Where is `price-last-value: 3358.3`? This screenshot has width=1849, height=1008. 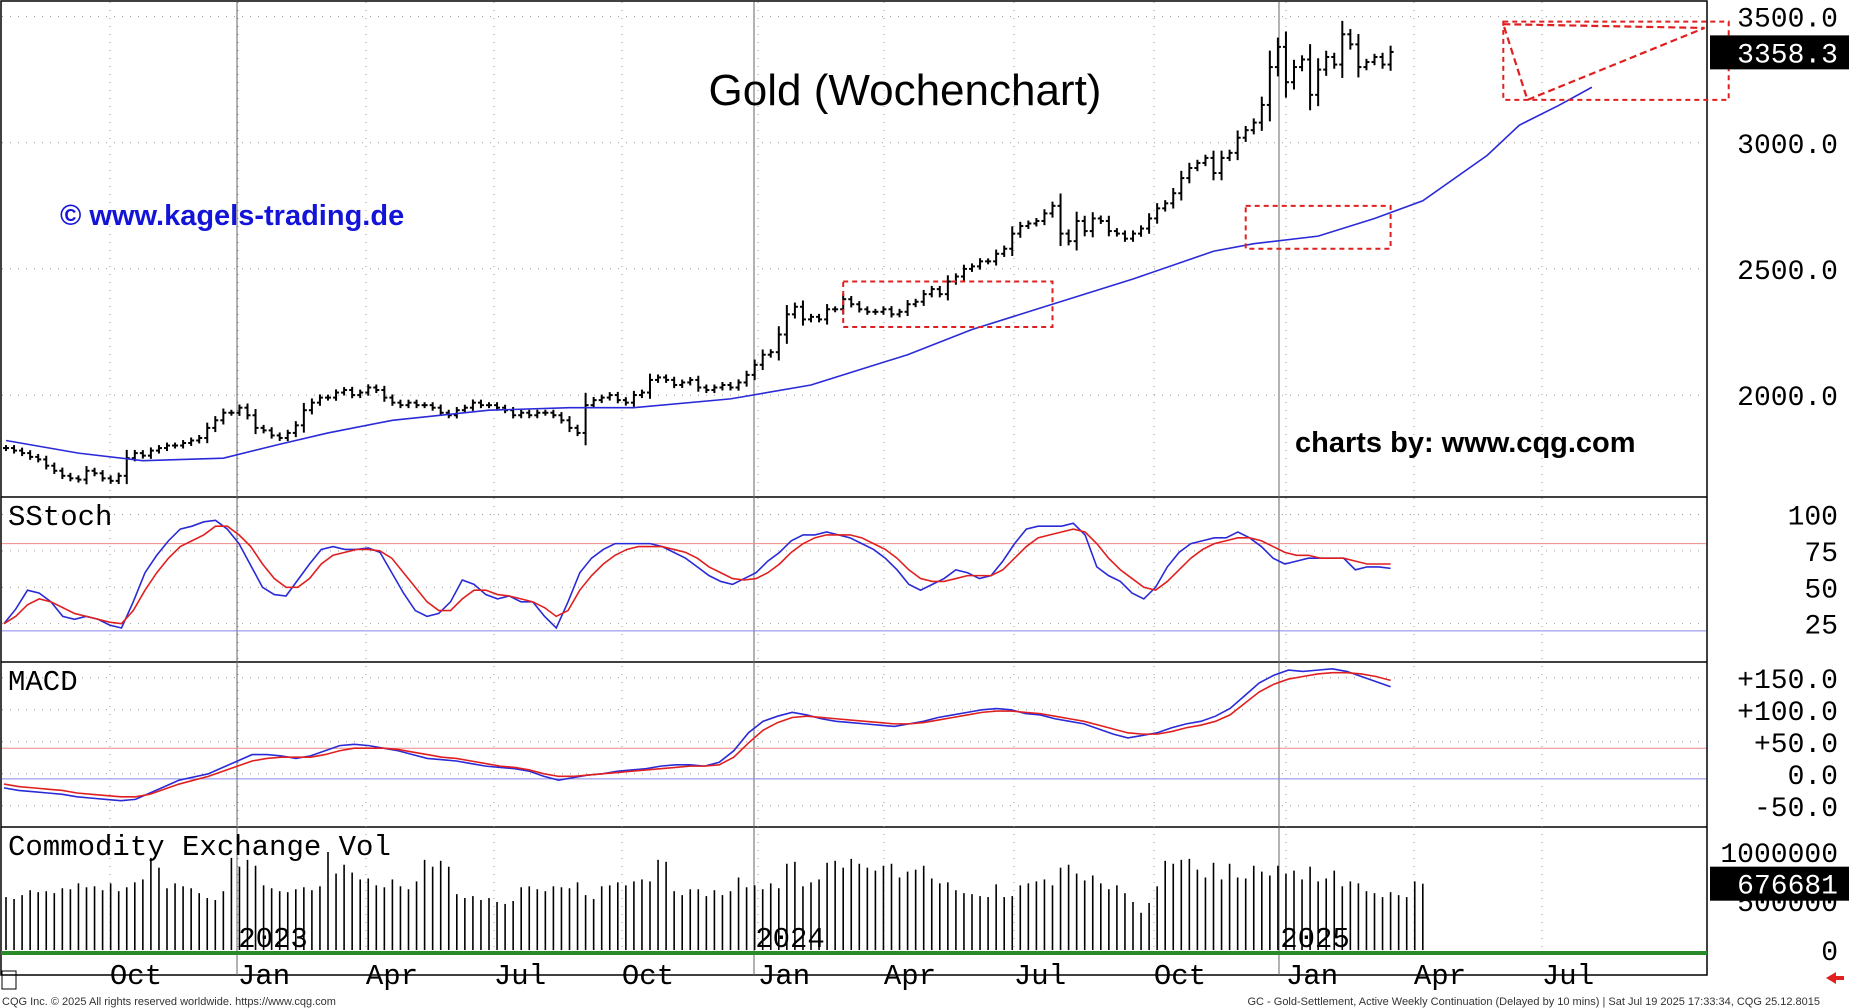 price-last-value: 3358.3 is located at coordinates (1787, 55).